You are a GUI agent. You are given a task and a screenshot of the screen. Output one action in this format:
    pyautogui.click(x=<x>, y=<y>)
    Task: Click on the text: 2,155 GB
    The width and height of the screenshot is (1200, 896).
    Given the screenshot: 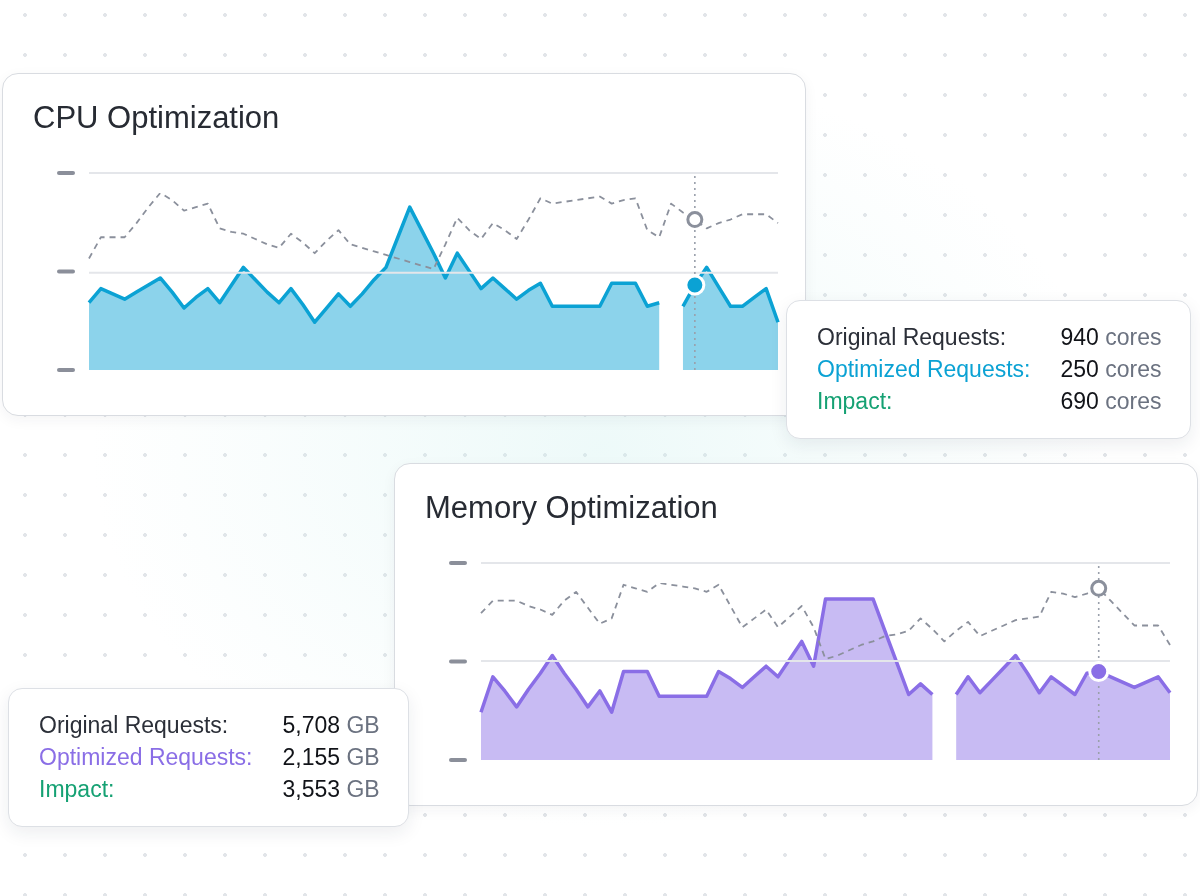 What is the action you would take?
    pyautogui.click(x=331, y=757)
    